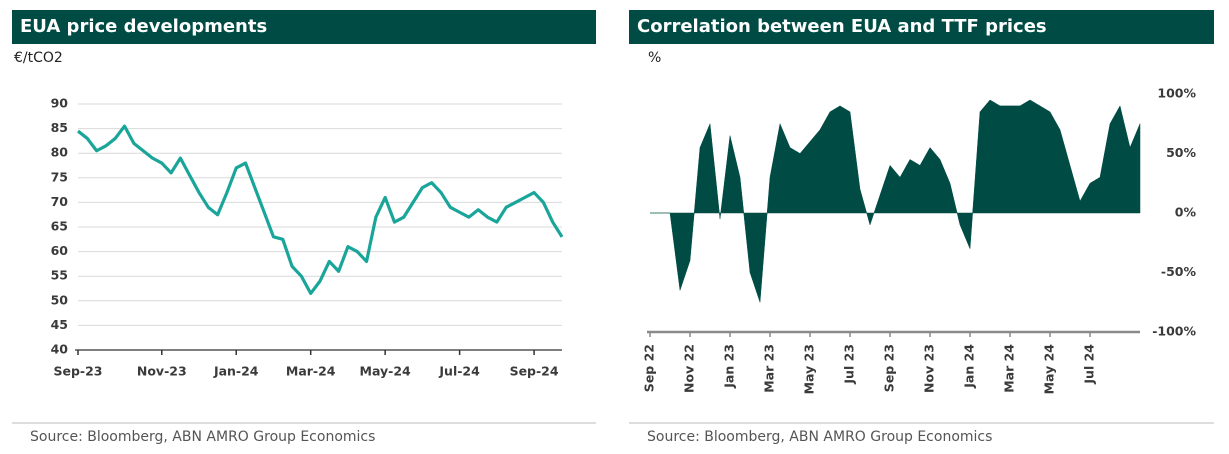 The image size is (1229, 454). Describe the element at coordinates (929, 368) in the screenshot. I see `x-tick-label: Nov 23` at that location.